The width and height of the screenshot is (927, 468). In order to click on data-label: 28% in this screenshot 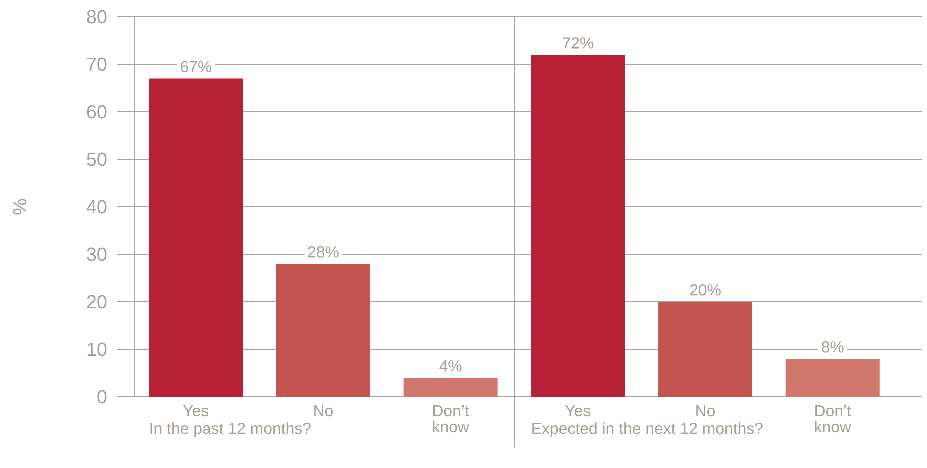, I will do `click(323, 252)`.